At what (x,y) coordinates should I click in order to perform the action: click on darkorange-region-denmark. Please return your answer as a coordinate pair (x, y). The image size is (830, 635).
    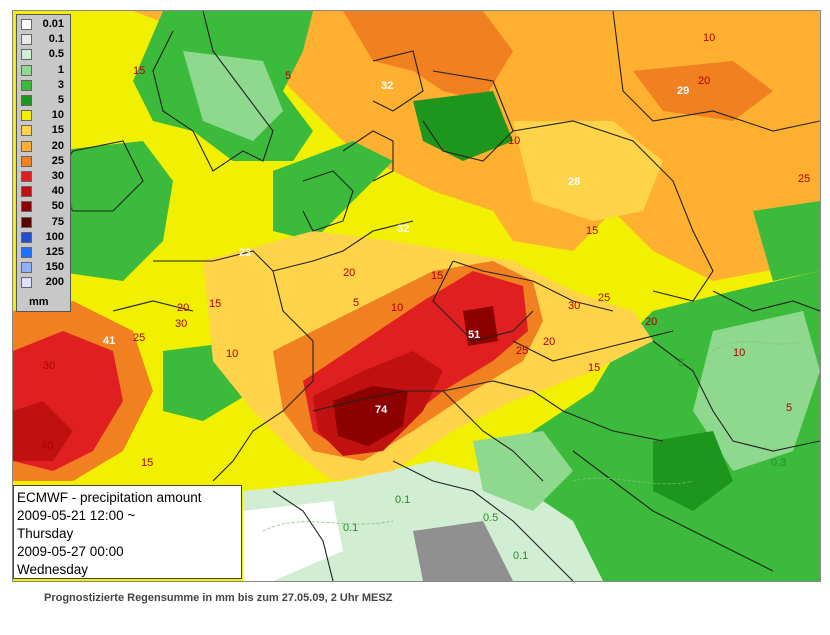
    Looking at the image, I should click on (428, 56).